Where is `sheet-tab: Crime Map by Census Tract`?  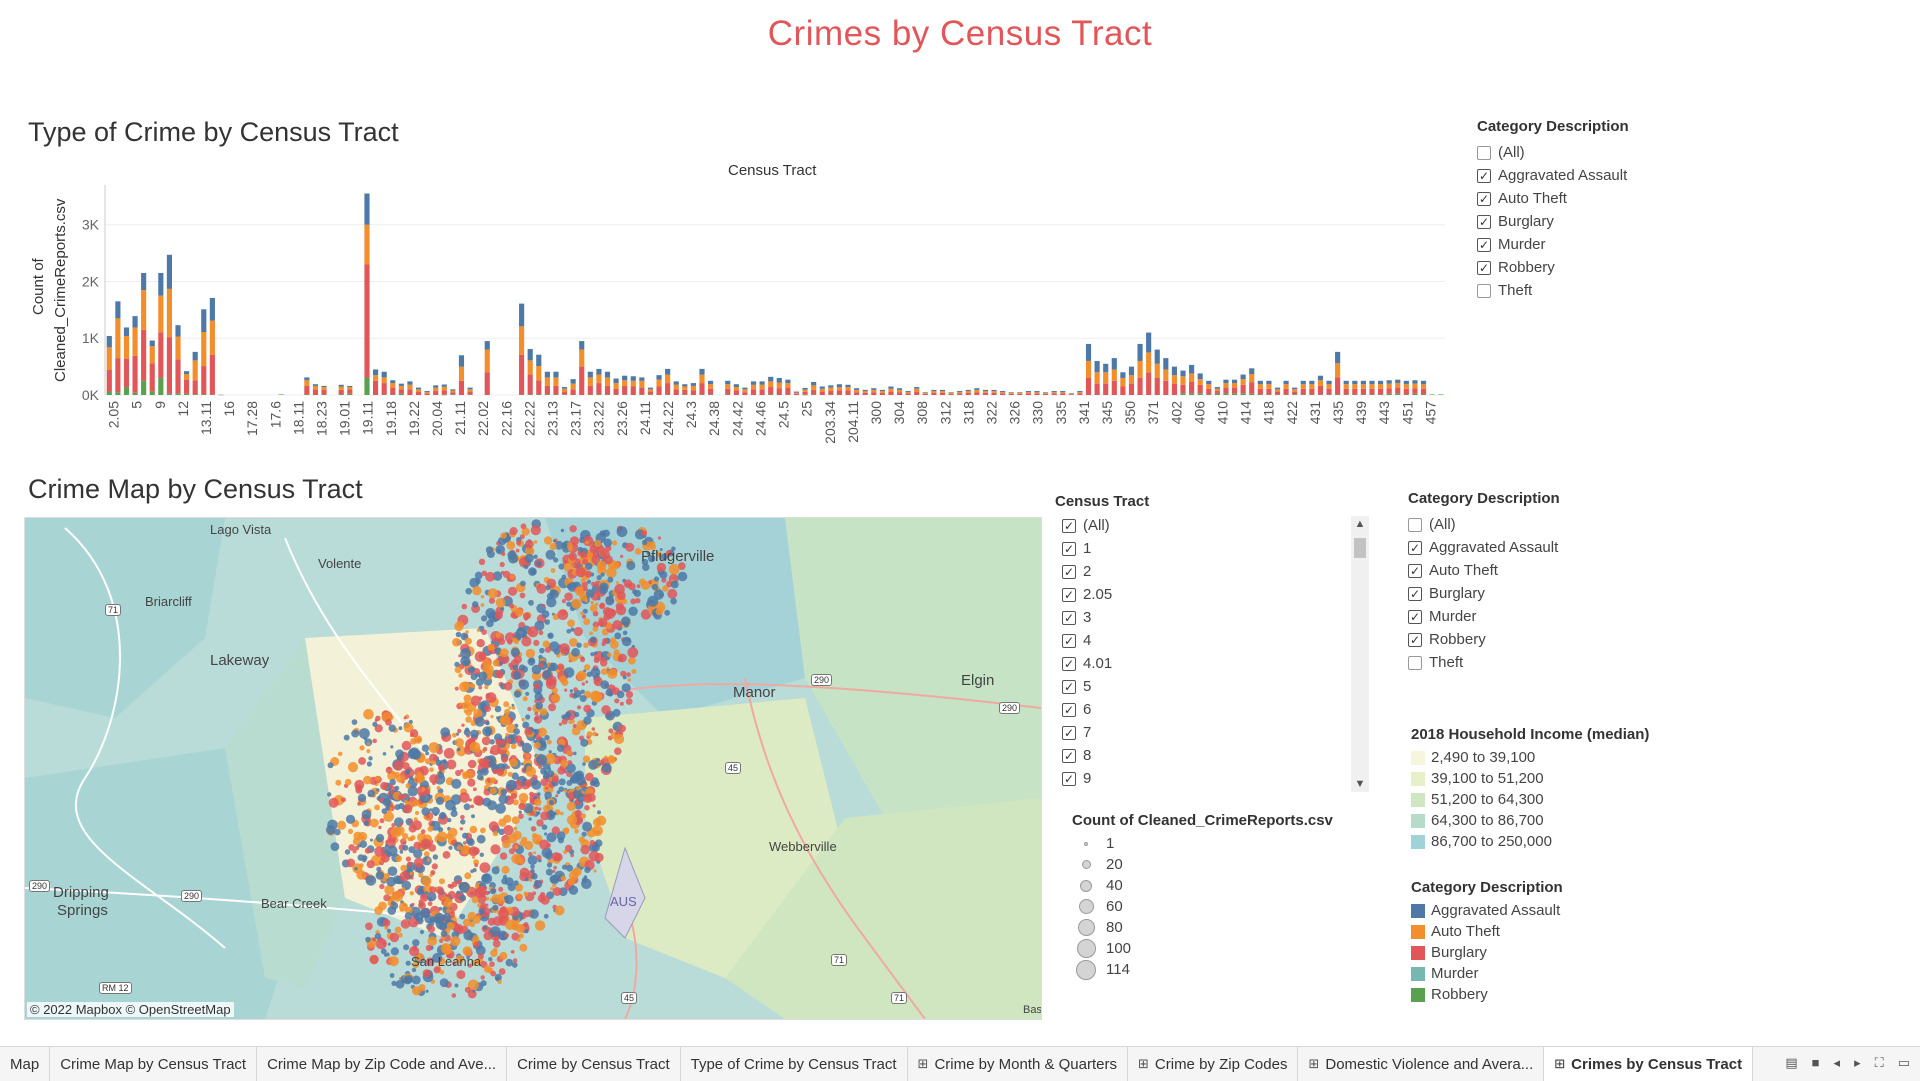
sheet-tab: Crime Map by Census Tract is located at coordinates (154, 1064).